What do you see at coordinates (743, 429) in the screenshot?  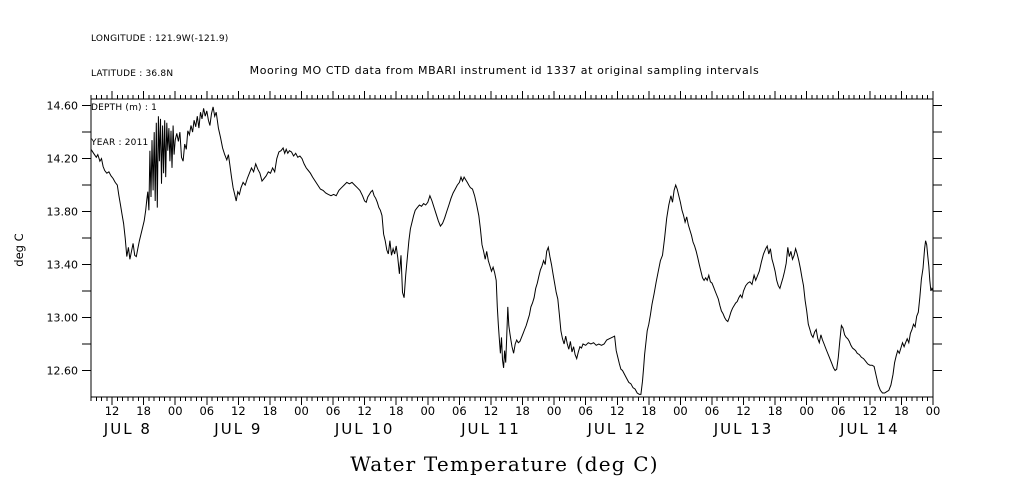 I see `axis-tick-label: JUL 13` at bounding box center [743, 429].